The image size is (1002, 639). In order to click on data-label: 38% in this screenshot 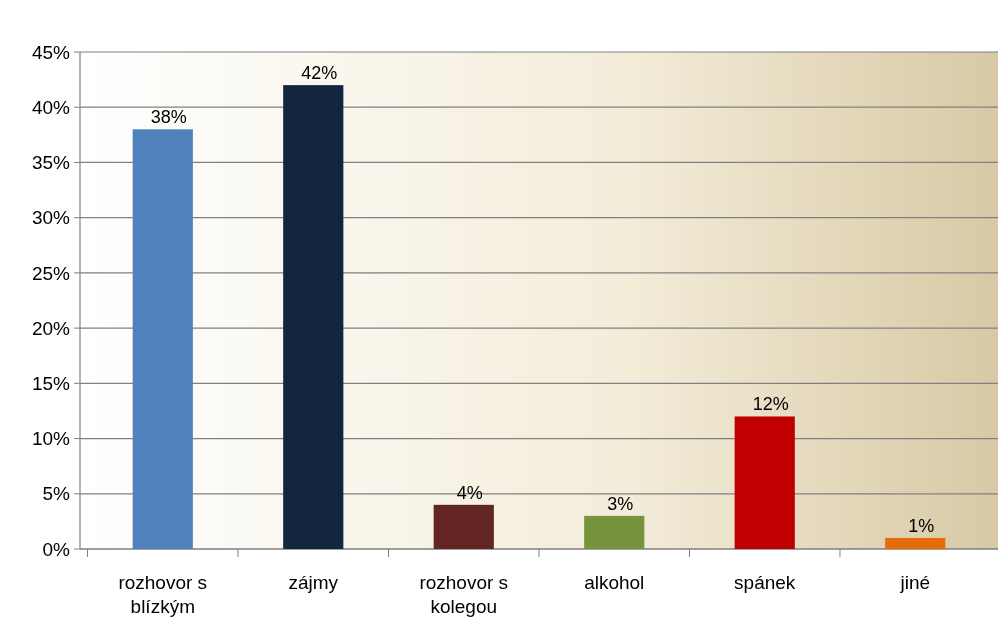, I will do `click(168, 117)`.